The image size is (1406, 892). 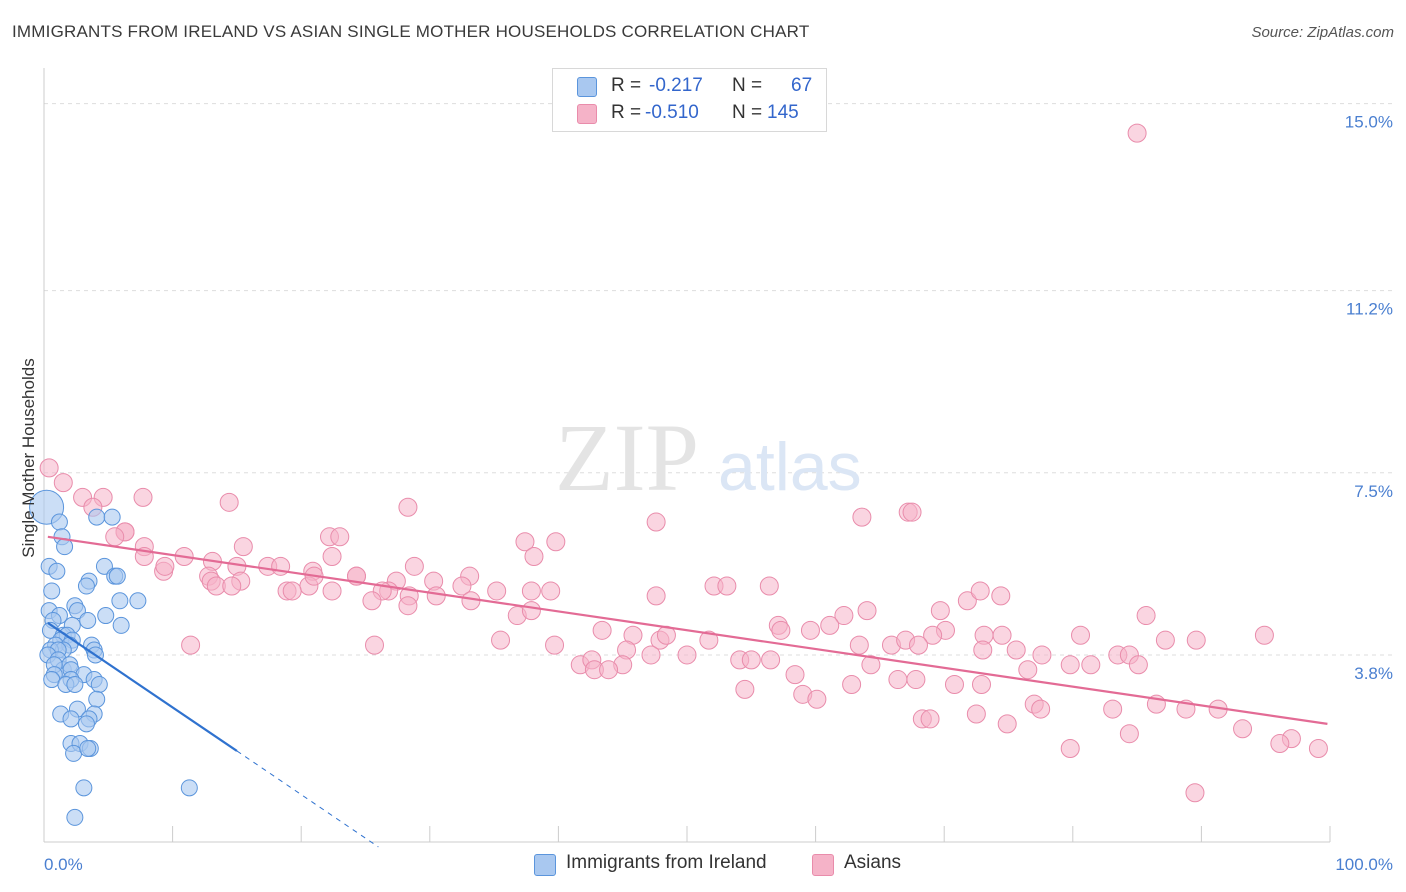 What do you see at coordinates (1322, 32) in the screenshot?
I see `chart-source: Source: ZipAtlas.com` at bounding box center [1322, 32].